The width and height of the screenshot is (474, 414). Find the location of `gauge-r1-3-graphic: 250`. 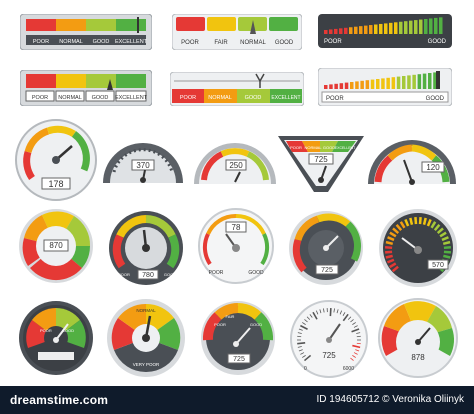

gauge-r1-3-graphic: 250 is located at coordinates (235, 163).